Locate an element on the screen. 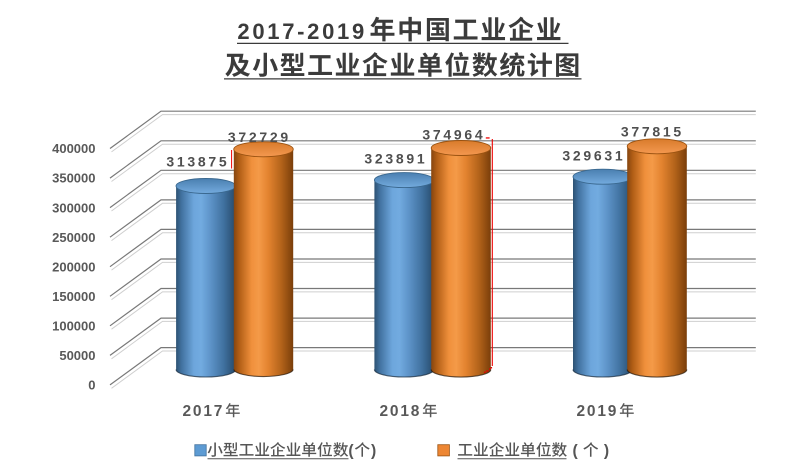  svg-text: 329631 is located at coordinates (593, 156).